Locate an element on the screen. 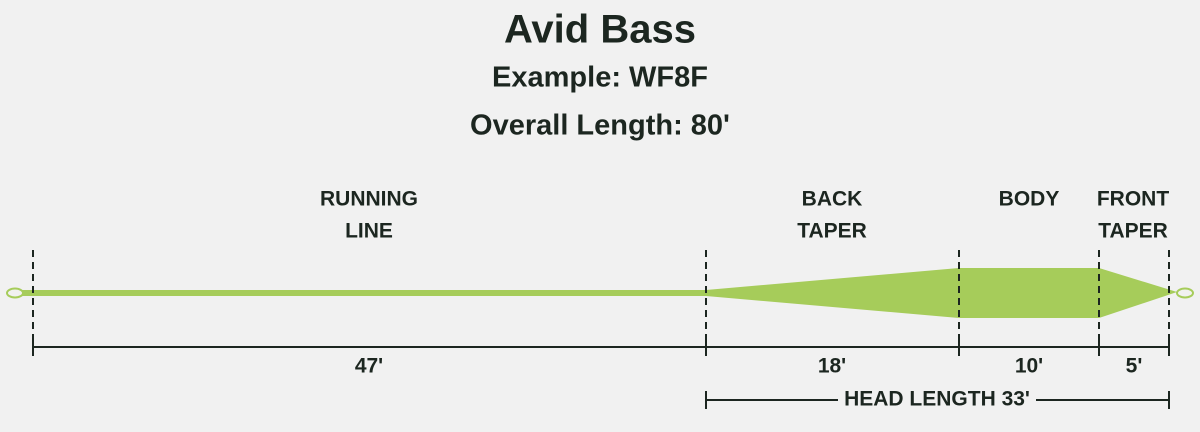 The height and width of the screenshot is (432, 1200). dimension-line is located at coordinates (601, 347).